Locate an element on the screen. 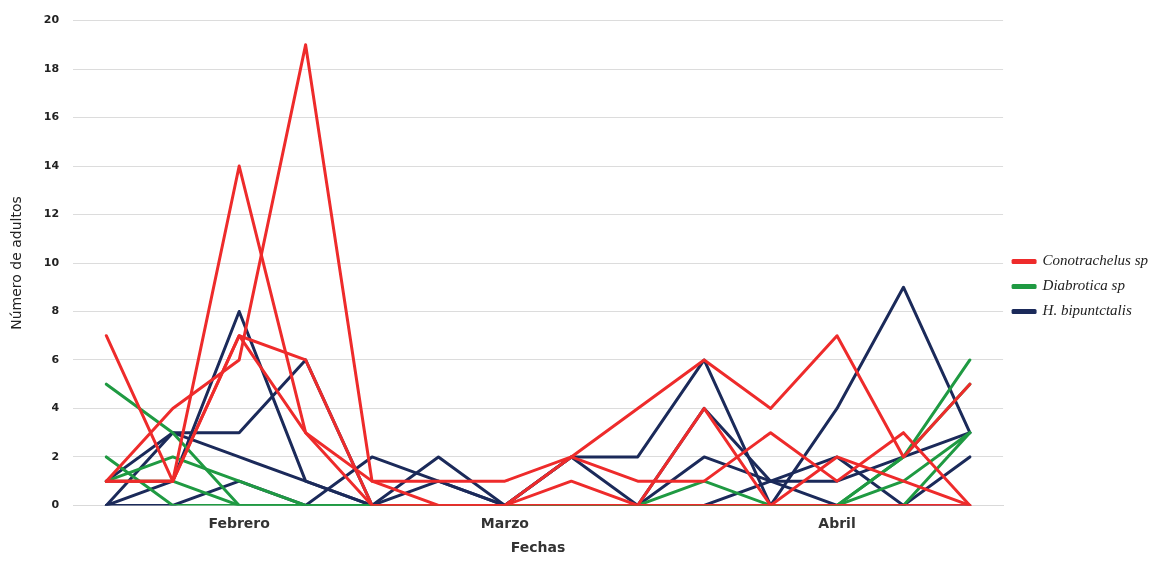  legend-label: Diabrotica sp is located at coordinates (1083, 285).